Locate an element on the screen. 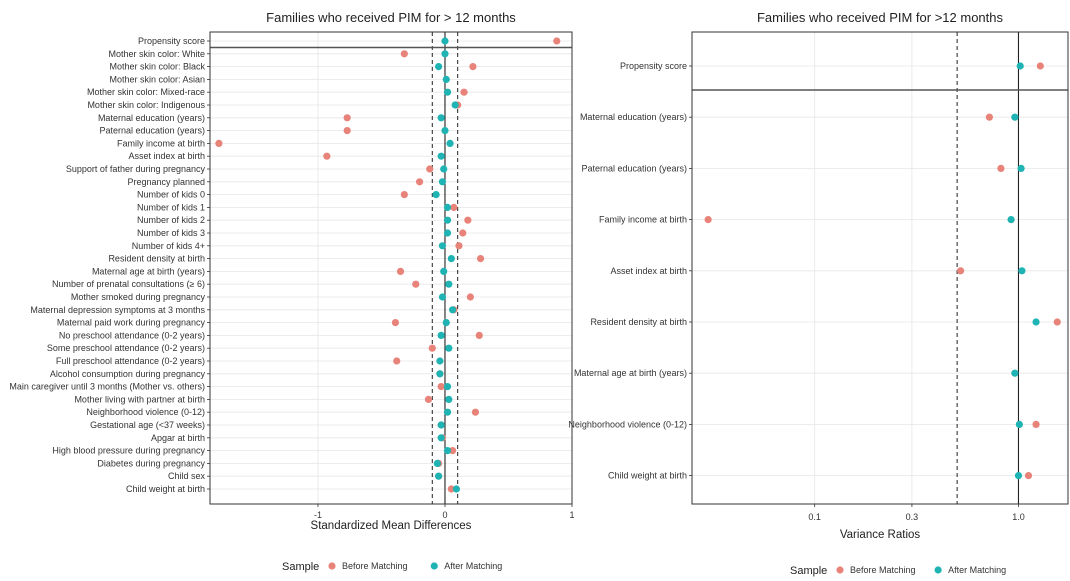  legend-left: Sample Before Matching After Matching is located at coordinates (392, 567).